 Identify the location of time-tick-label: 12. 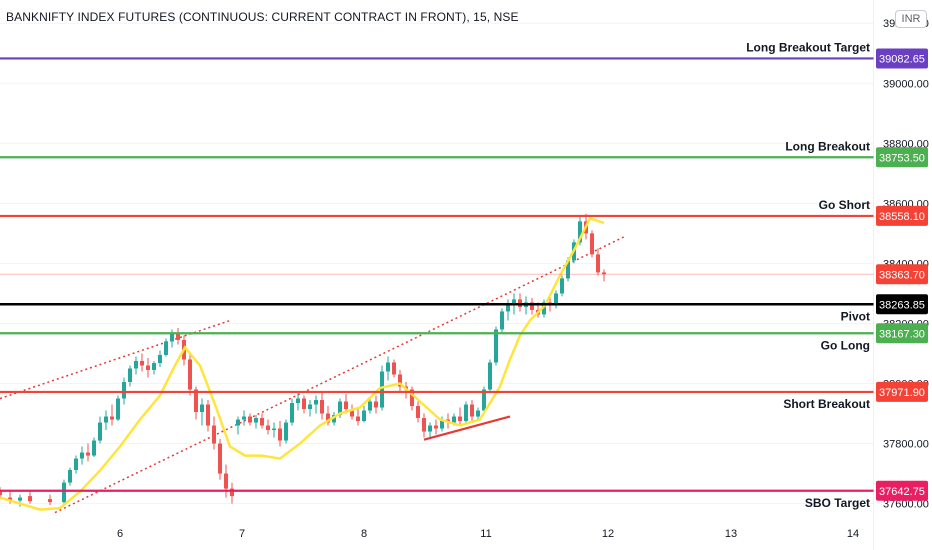
(608, 534).